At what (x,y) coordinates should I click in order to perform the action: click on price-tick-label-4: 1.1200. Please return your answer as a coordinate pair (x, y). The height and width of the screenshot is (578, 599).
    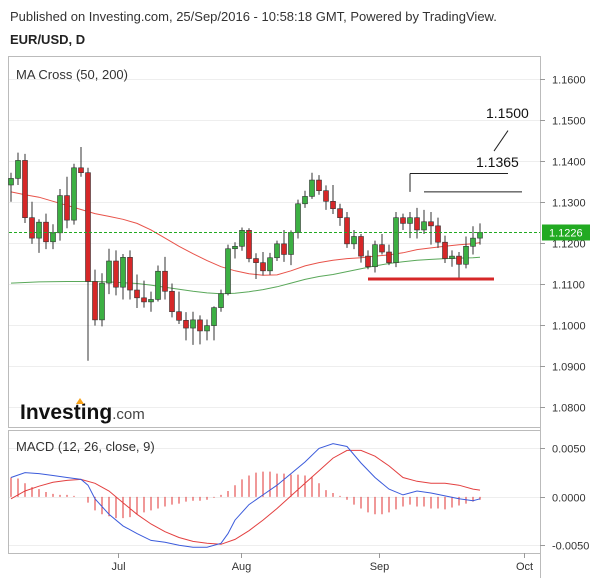
    Looking at the image, I should click on (569, 245).